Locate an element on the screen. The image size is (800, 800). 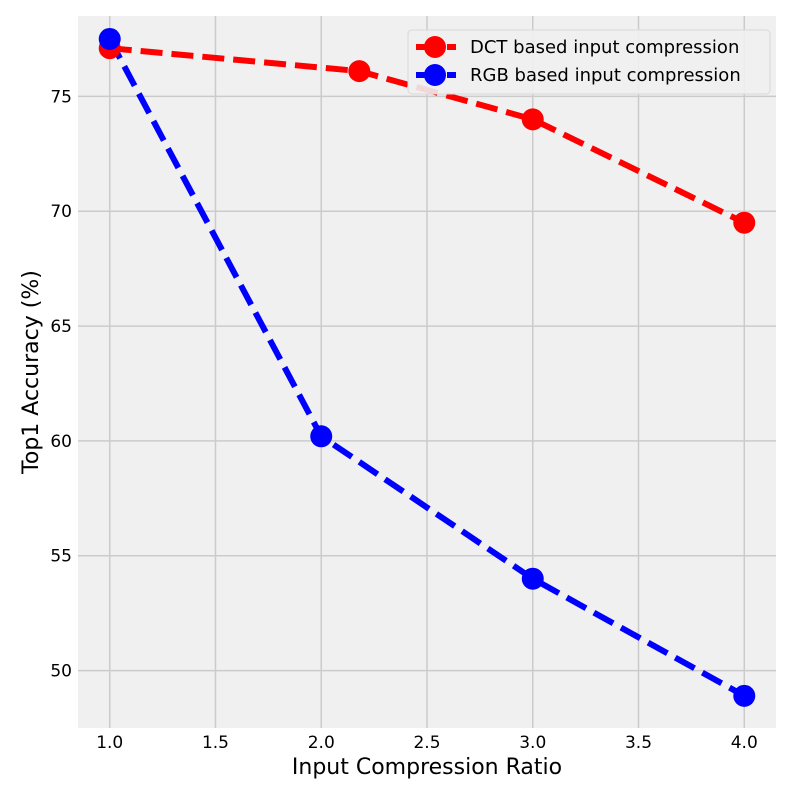
x-tick-label: 1.5 is located at coordinates (215, 743).